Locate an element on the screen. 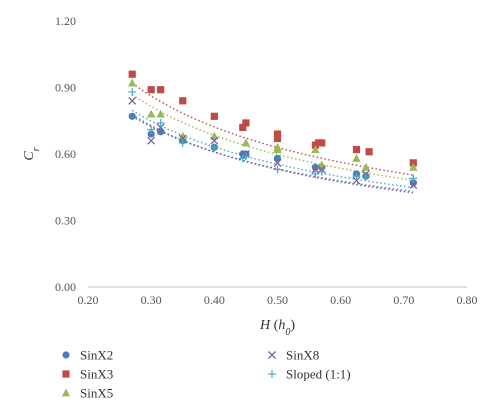 This screenshot has width=500, height=415. y-tick-label: 0.00 is located at coordinates (65, 287).